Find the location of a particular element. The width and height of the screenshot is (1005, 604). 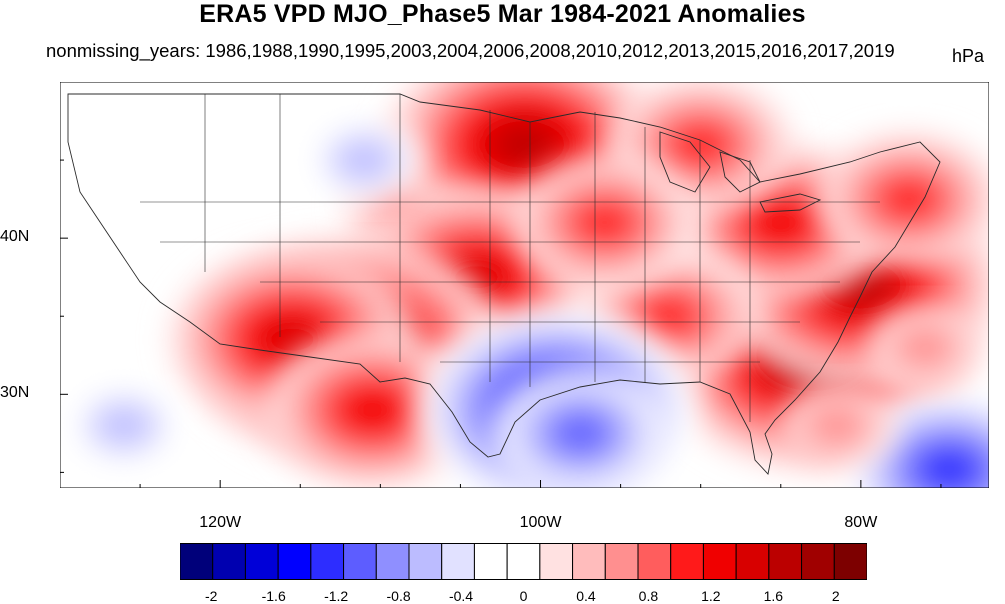

lon-label: 100W is located at coordinates (540, 522).